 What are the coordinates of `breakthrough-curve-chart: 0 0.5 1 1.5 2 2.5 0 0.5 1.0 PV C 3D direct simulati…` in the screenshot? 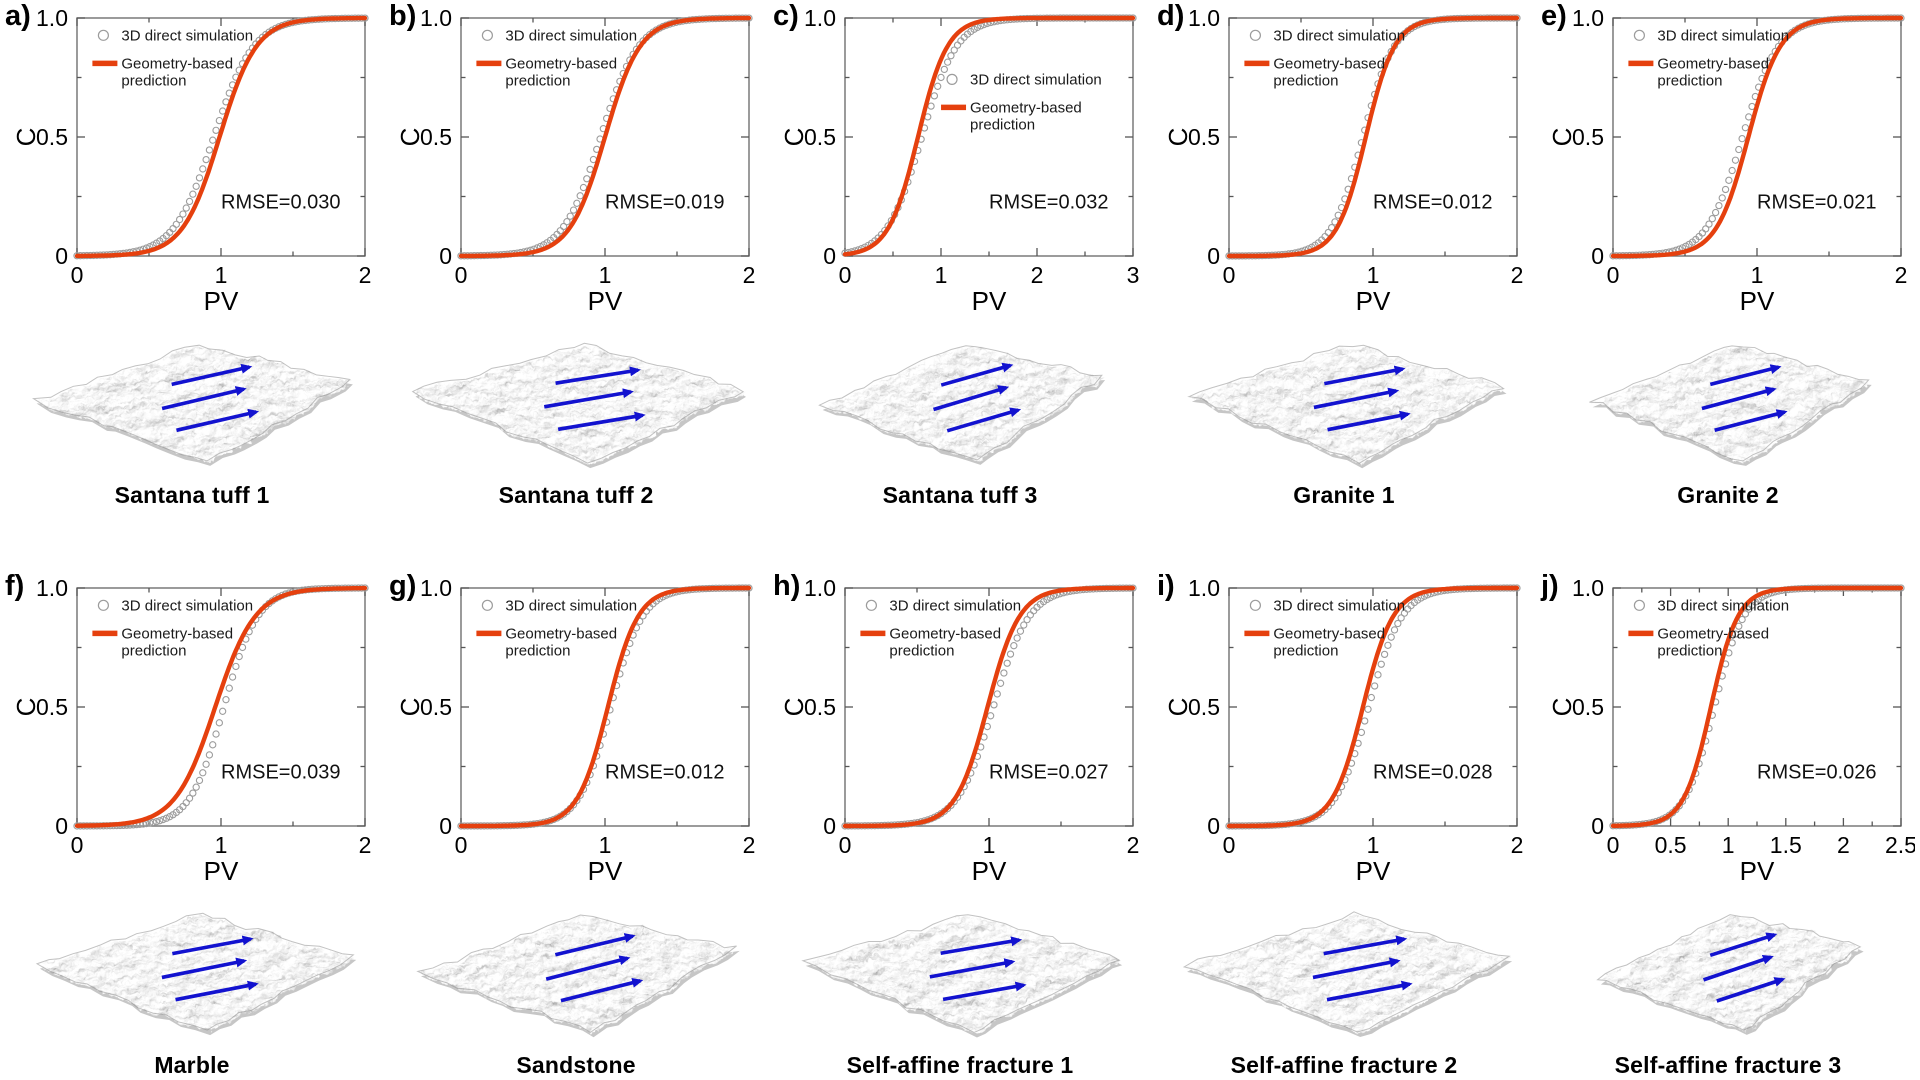 It's located at (1731, 730).